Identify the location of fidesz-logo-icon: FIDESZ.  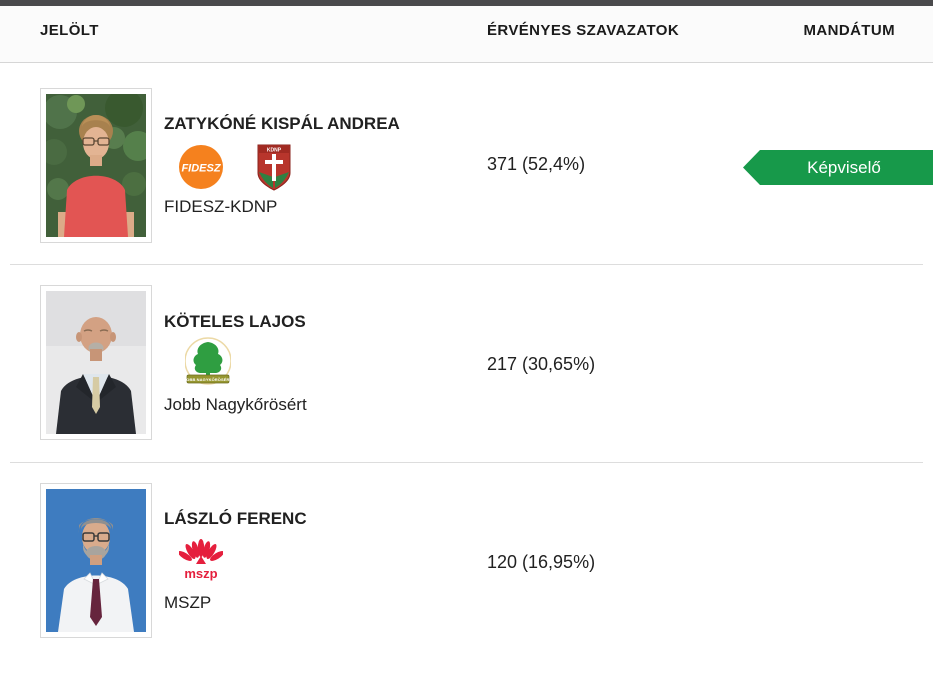
(201, 167).